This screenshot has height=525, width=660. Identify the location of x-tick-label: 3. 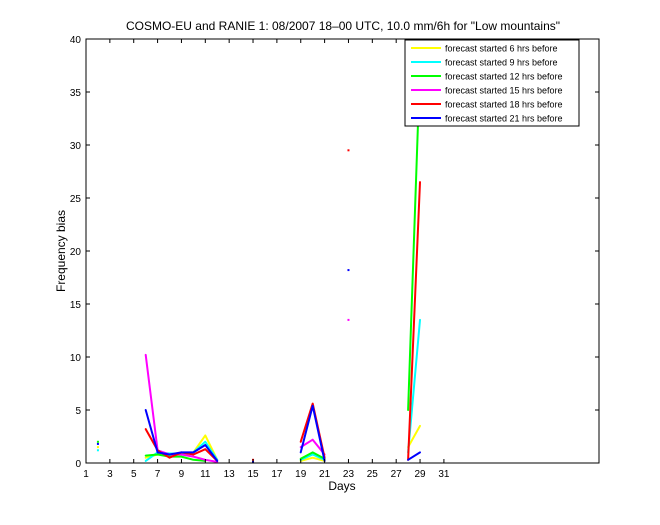
(110, 474).